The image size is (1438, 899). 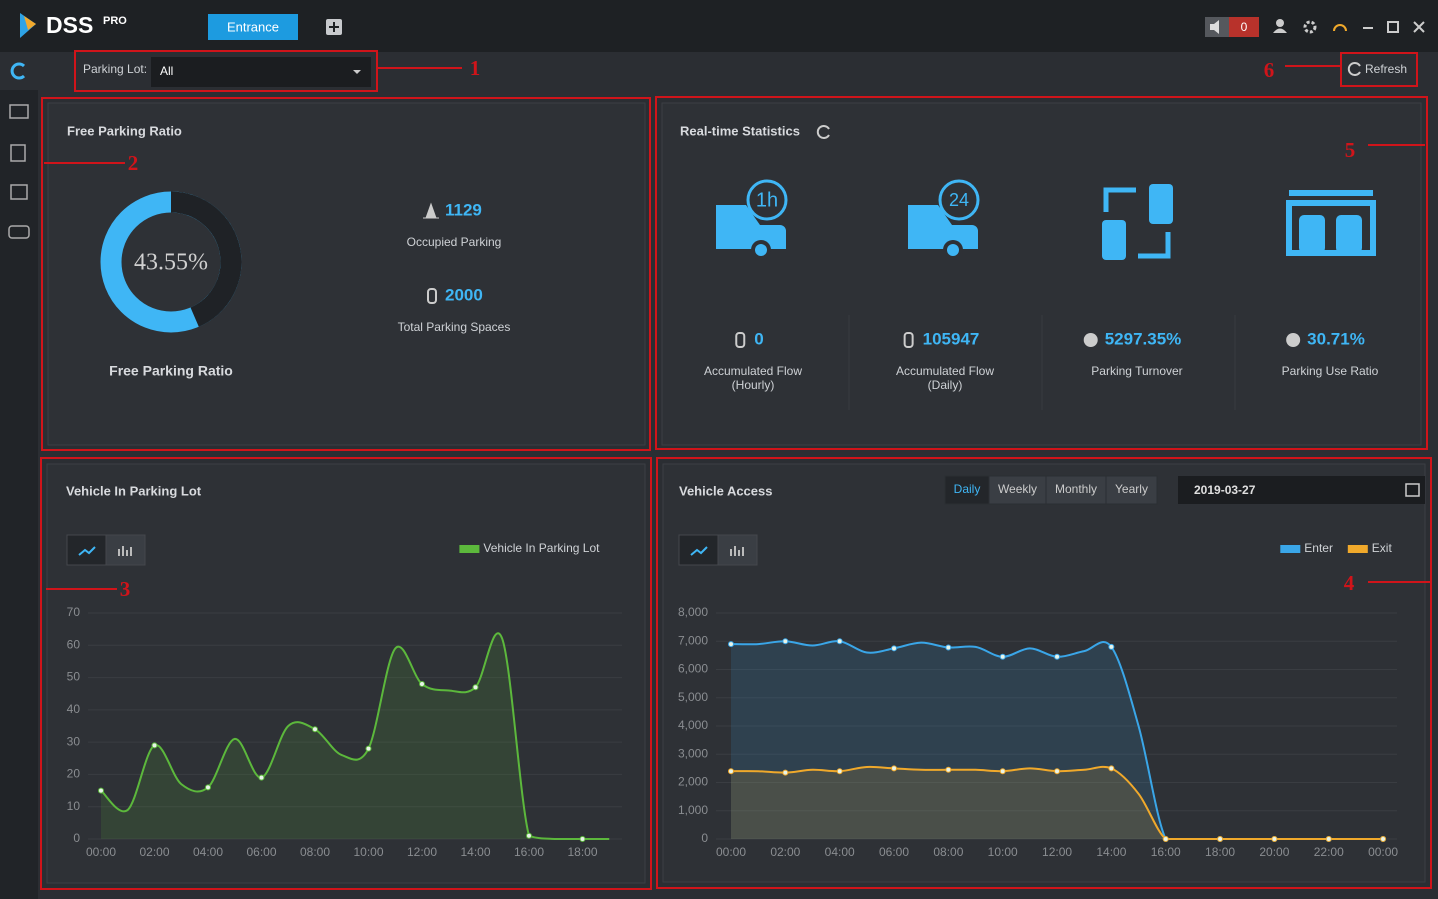 I want to click on add-tab-icon, so click(x=334, y=27).